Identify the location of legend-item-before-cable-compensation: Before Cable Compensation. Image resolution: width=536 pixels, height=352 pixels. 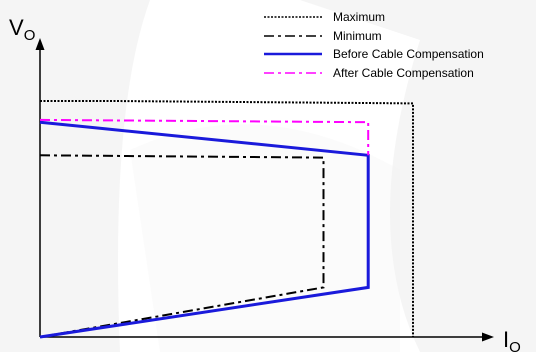
(374, 54).